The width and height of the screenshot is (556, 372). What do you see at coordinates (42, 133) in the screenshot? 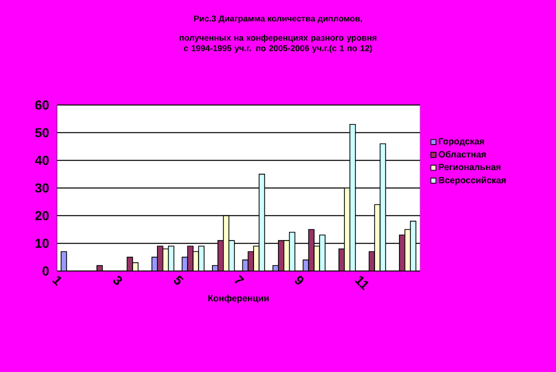
I see `y-tick-label: 50` at bounding box center [42, 133].